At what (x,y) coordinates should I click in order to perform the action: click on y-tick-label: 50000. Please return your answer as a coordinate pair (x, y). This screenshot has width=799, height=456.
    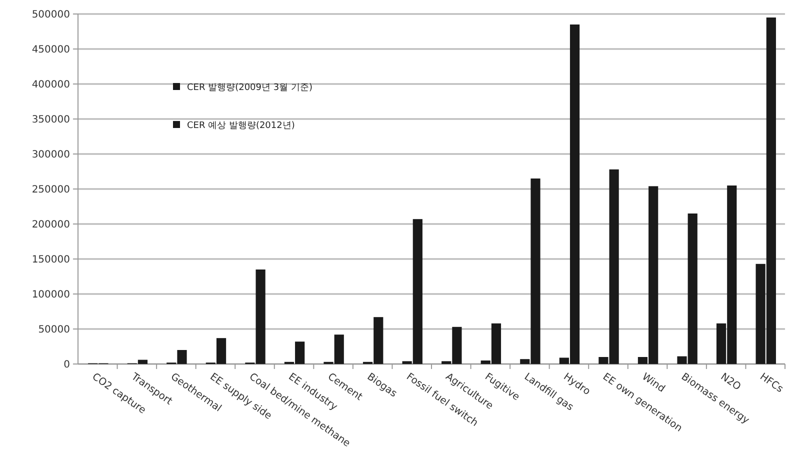
    Looking at the image, I should click on (54, 330).